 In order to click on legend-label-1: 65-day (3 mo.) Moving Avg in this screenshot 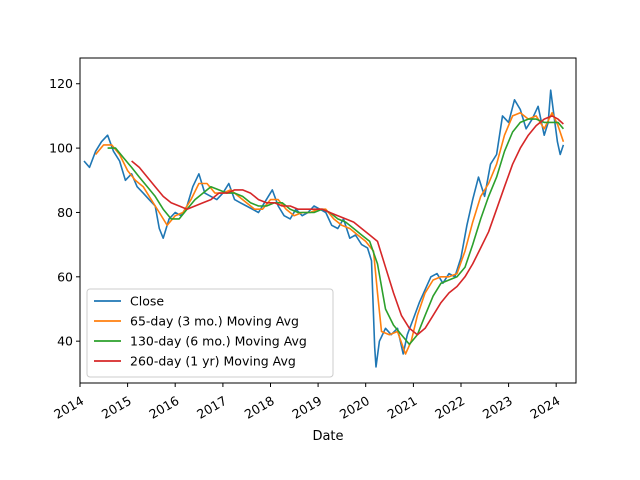, I will do `click(214, 321)`.